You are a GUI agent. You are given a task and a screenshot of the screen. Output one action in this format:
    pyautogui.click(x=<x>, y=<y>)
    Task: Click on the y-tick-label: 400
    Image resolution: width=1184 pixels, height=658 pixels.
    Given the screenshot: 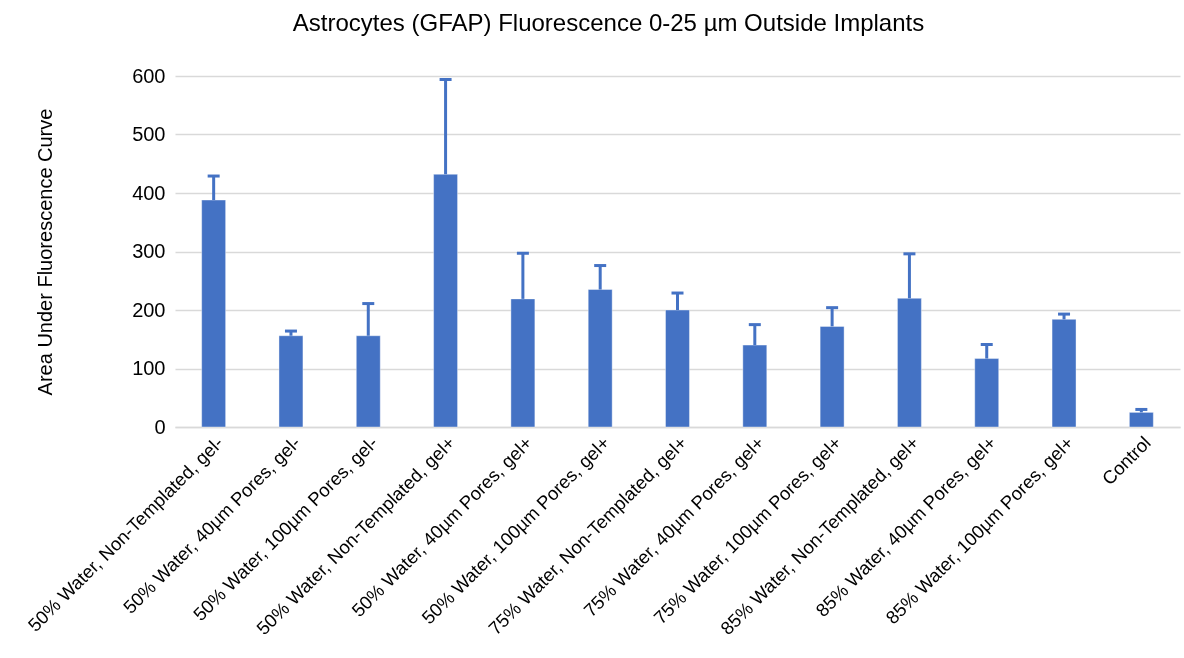 What is the action you would take?
    pyautogui.click(x=149, y=192)
    